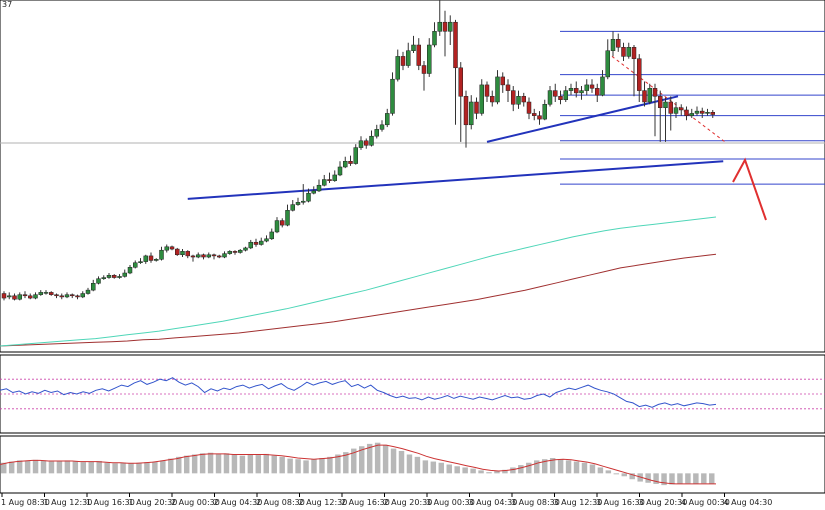 The width and height of the screenshot is (825, 510). Describe the element at coordinates (110, 502) in the screenshot. I see `x-tick-label: 1 Aug 16:30` at that location.